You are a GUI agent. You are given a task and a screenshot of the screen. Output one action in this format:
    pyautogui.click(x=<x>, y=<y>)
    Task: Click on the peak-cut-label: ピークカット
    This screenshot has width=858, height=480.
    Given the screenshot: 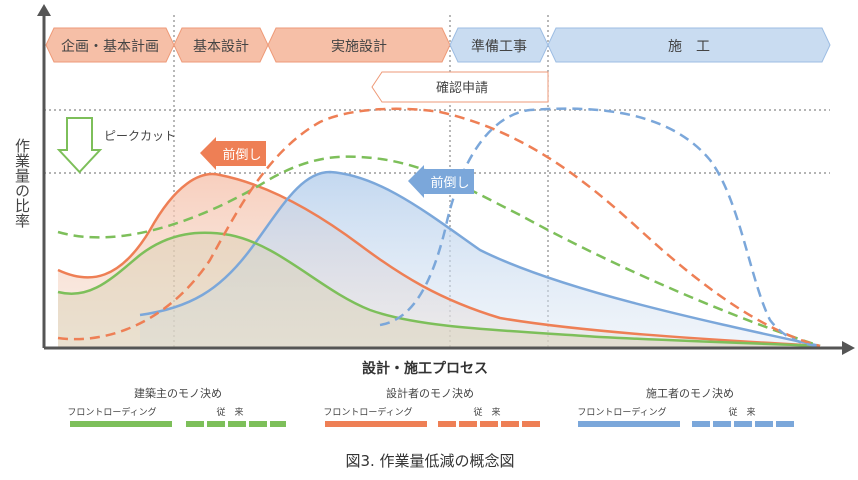 What is the action you would take?
    pyautogui.click(x=140, y=136)
    